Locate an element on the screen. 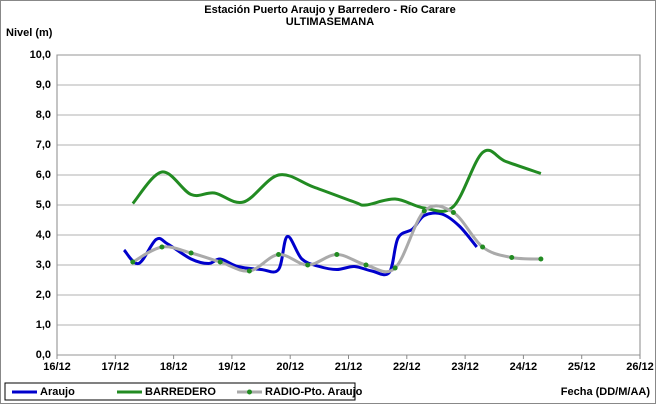  y-tick-label: 3,0 is located at coordinates (43, 265).